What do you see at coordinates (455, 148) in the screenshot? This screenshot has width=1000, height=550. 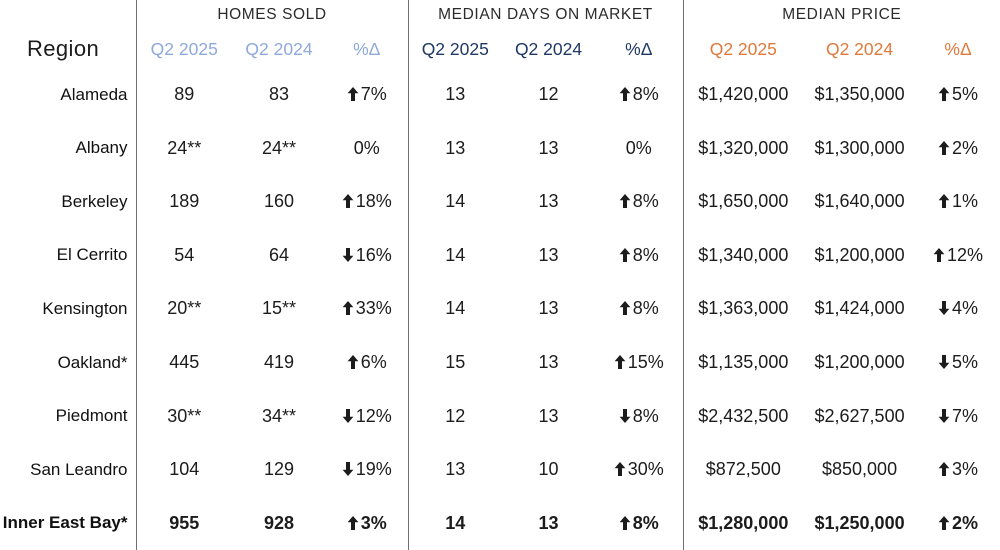 I see `days_on_market-q2_2025-value: 13` at bounding box center [455, 148].